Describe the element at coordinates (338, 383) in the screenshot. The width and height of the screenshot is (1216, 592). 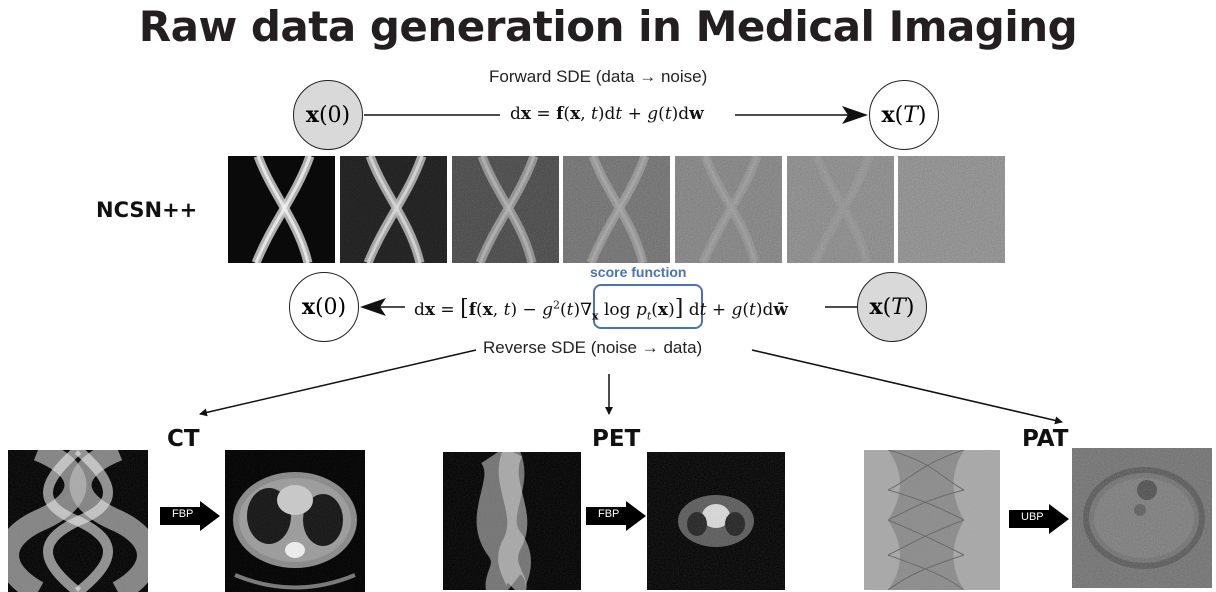
I see `arrow-to-ct` at that location.